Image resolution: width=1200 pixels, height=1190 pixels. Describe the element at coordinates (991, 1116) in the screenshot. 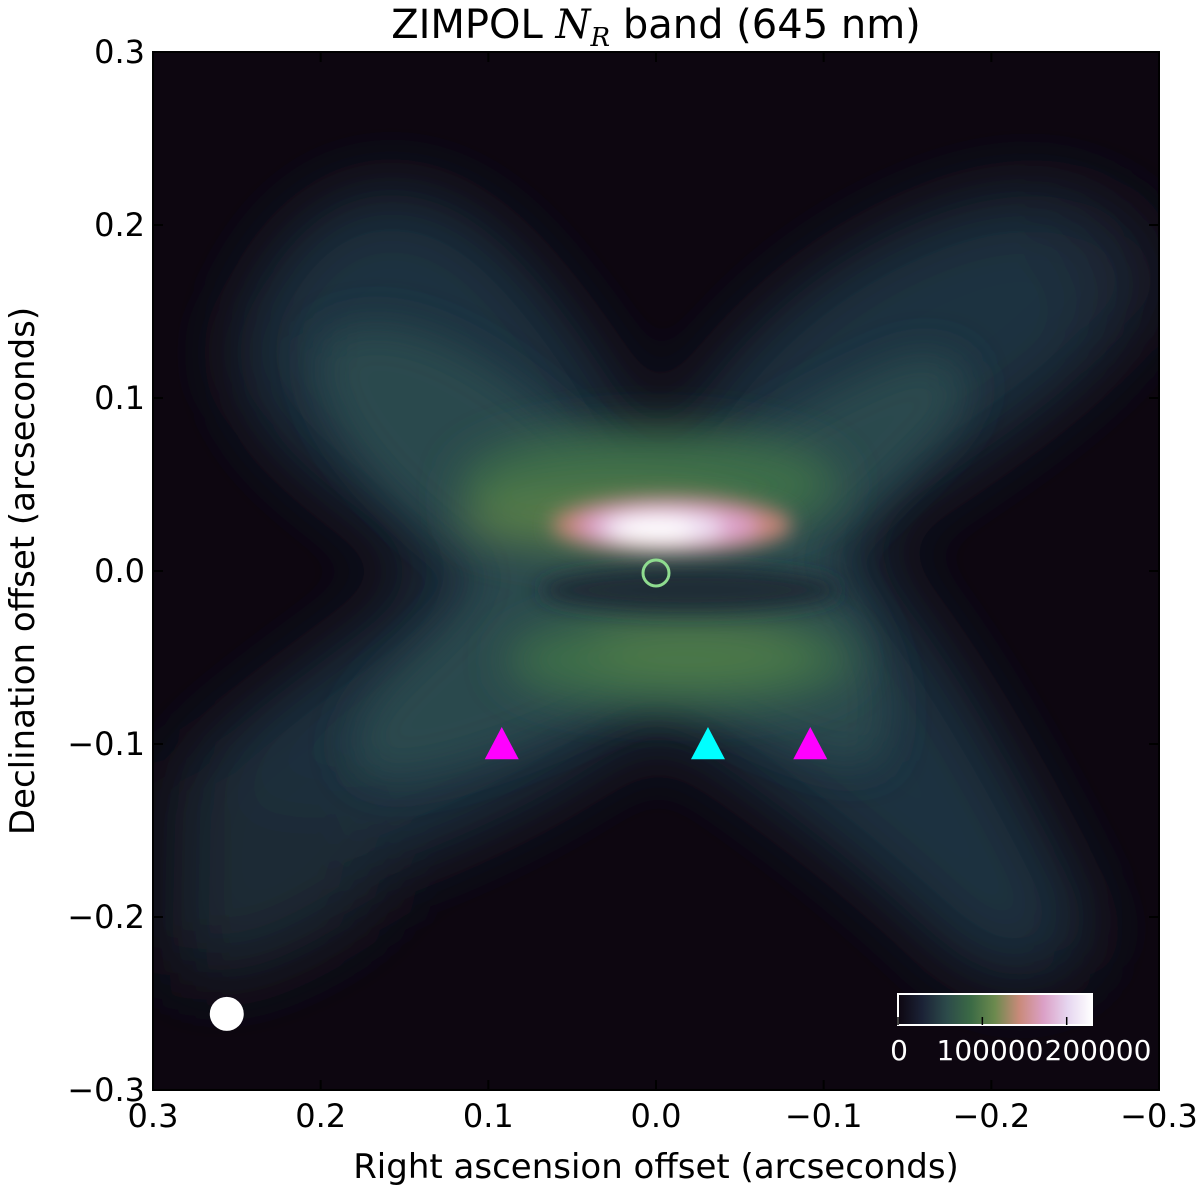

I see `x-tick-label: −0.2` at that location.